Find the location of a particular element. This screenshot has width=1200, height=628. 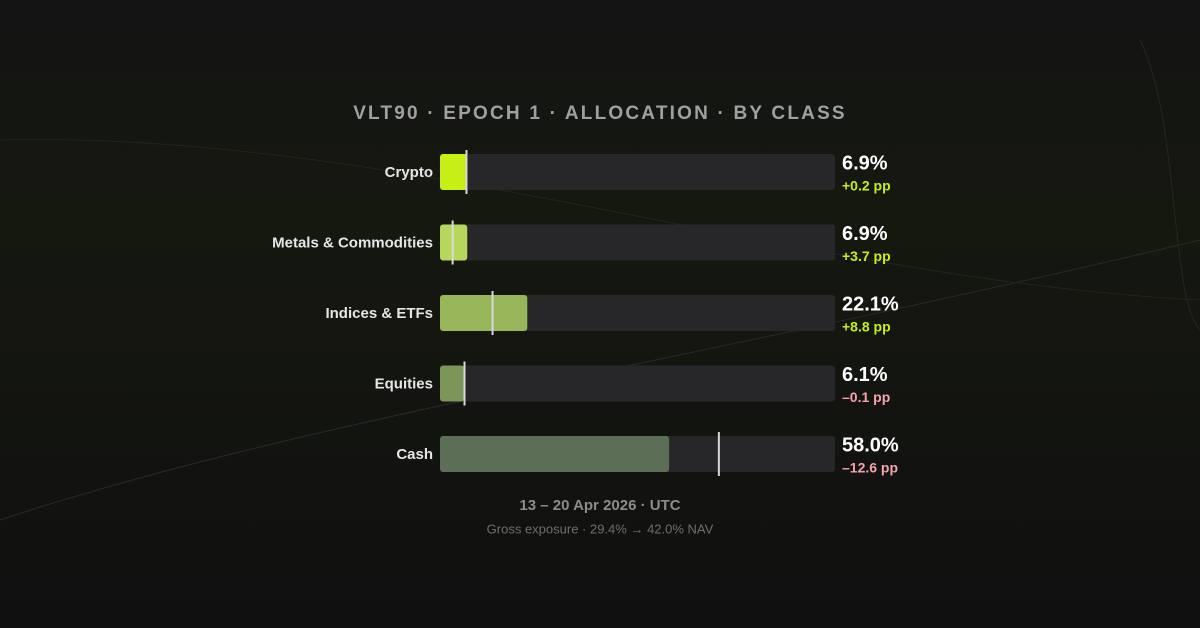

change-label: +3.7 pp is located at coordinates (866, 256).